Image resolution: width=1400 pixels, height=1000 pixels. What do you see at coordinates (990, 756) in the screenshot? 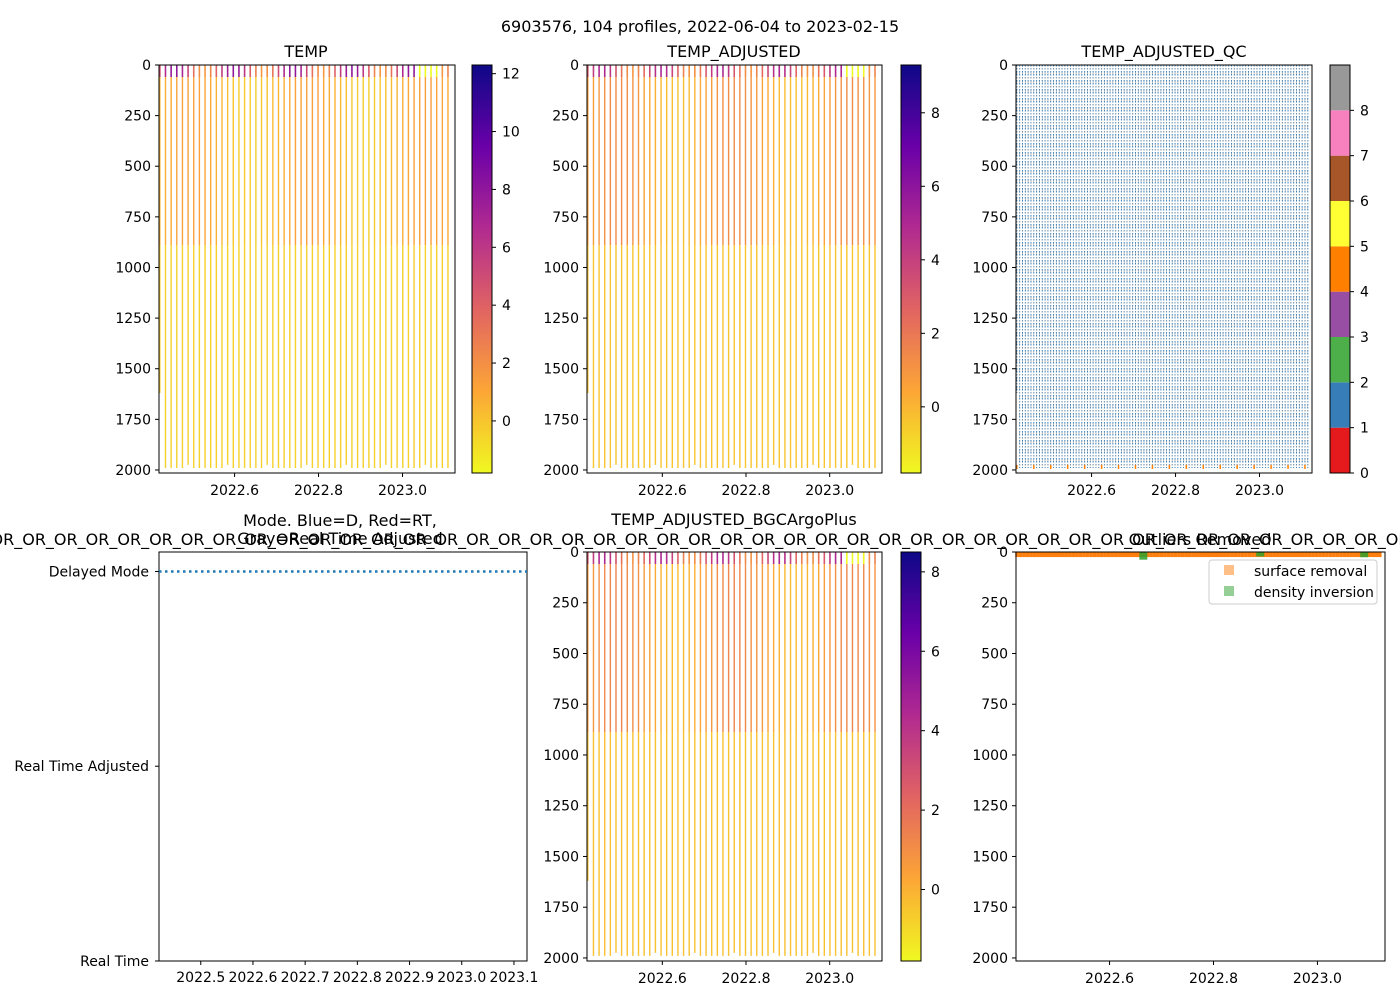
I see `out-ytick-label: 1000` at bounding box center [990, 756].